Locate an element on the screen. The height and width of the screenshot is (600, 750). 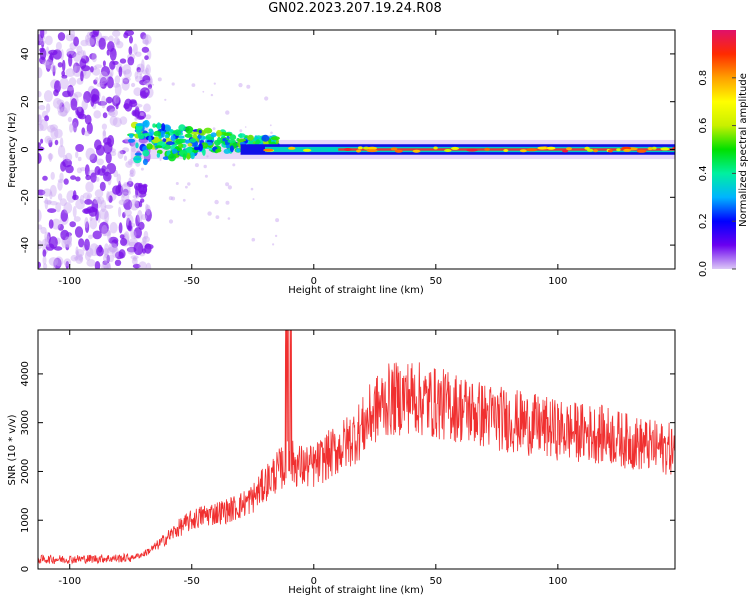
y-tick-label: 0 is located at coordinates (25, 149).